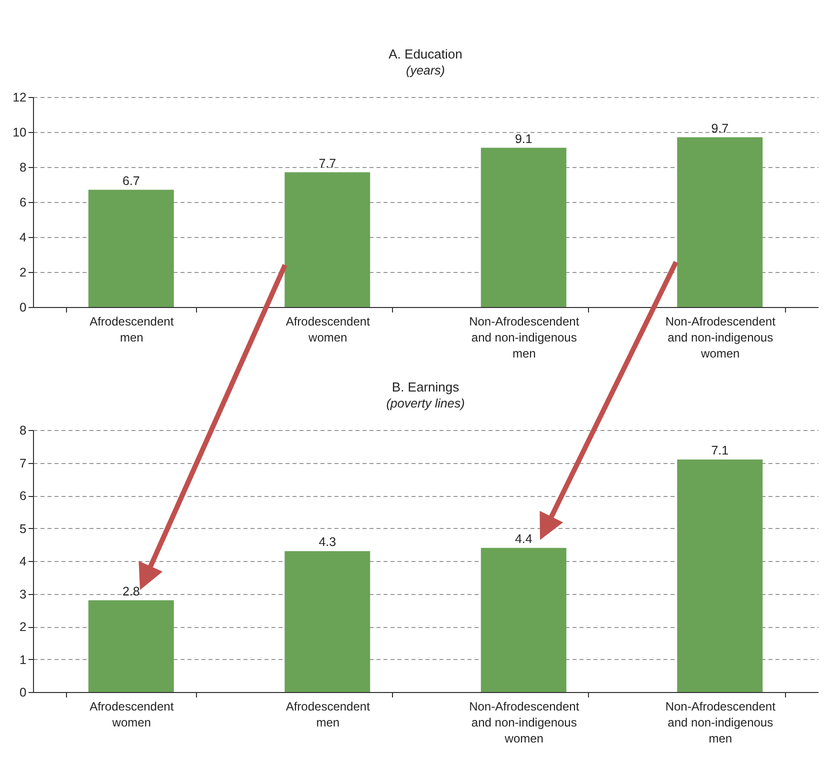 Image resolution: width=827 pixels, height=778 pixels. What do you see at coordinates (131, 591) in the screenshot?
I see `data-label: 2.8` at bounding box center [131, 591].